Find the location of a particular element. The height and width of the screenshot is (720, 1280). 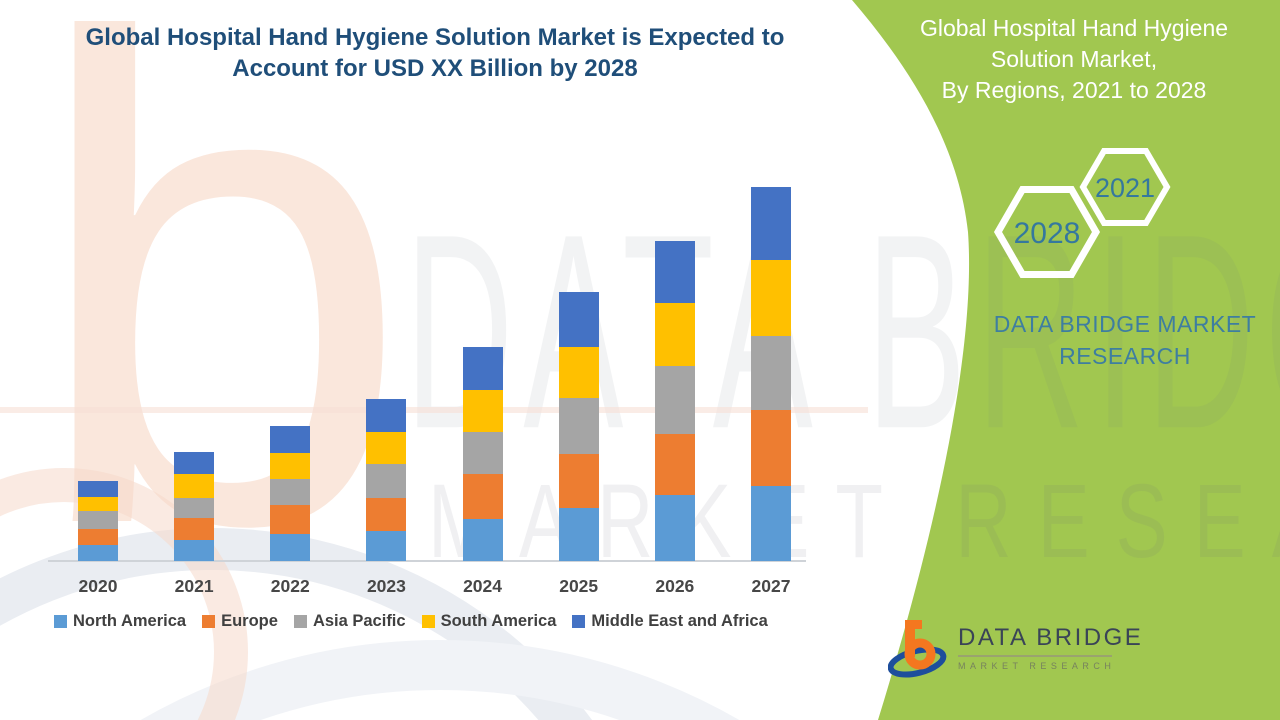

bar-2021 is located at coordinates (194, 506).